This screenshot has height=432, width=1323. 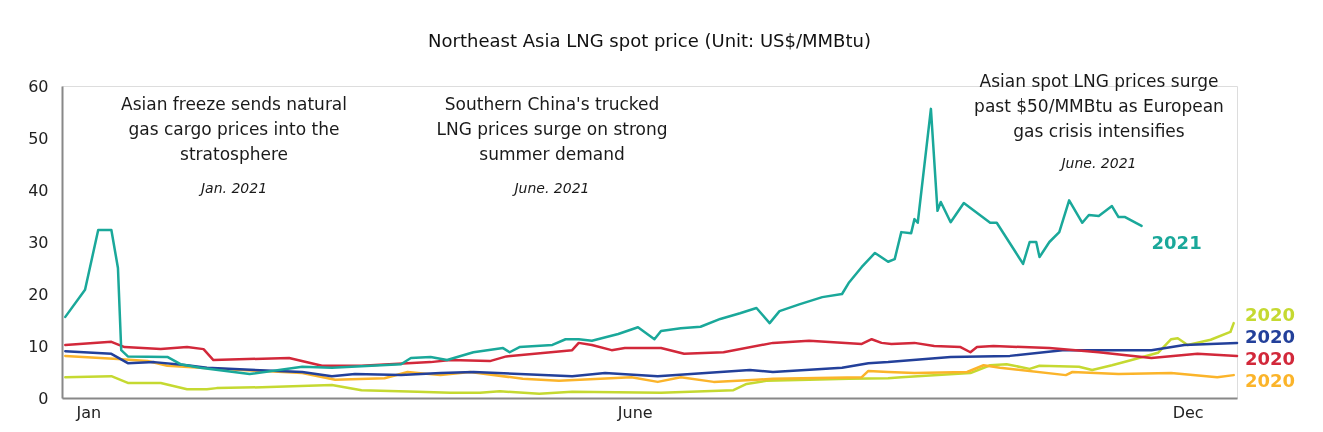 I want to click on y-tick-label: 20, so click(x=38, y=294).